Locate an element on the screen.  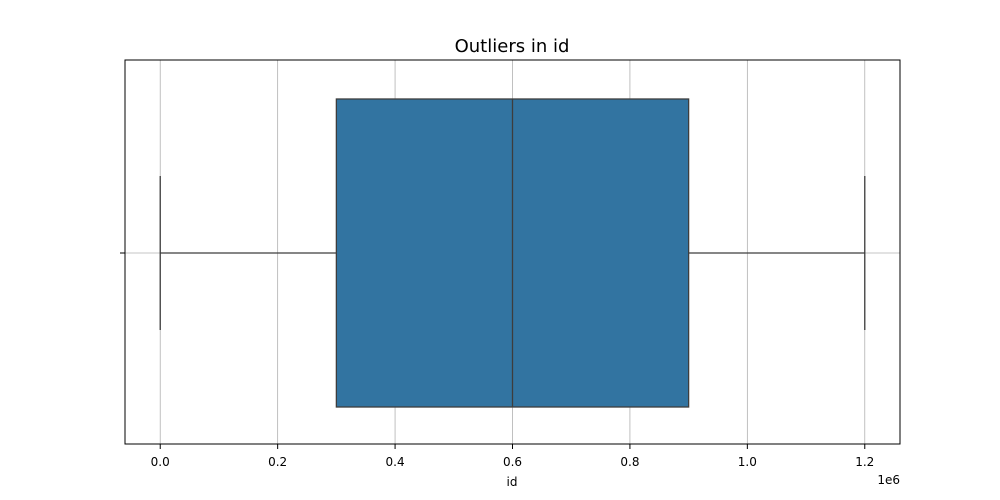
x-tick-label: 0.2 is located at coordinates (277, 462).